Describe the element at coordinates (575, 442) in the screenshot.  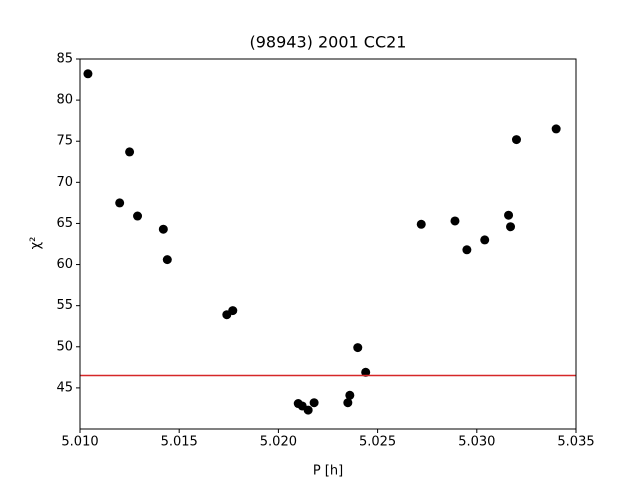
I see `x-tick-label: 5.035` at that location.